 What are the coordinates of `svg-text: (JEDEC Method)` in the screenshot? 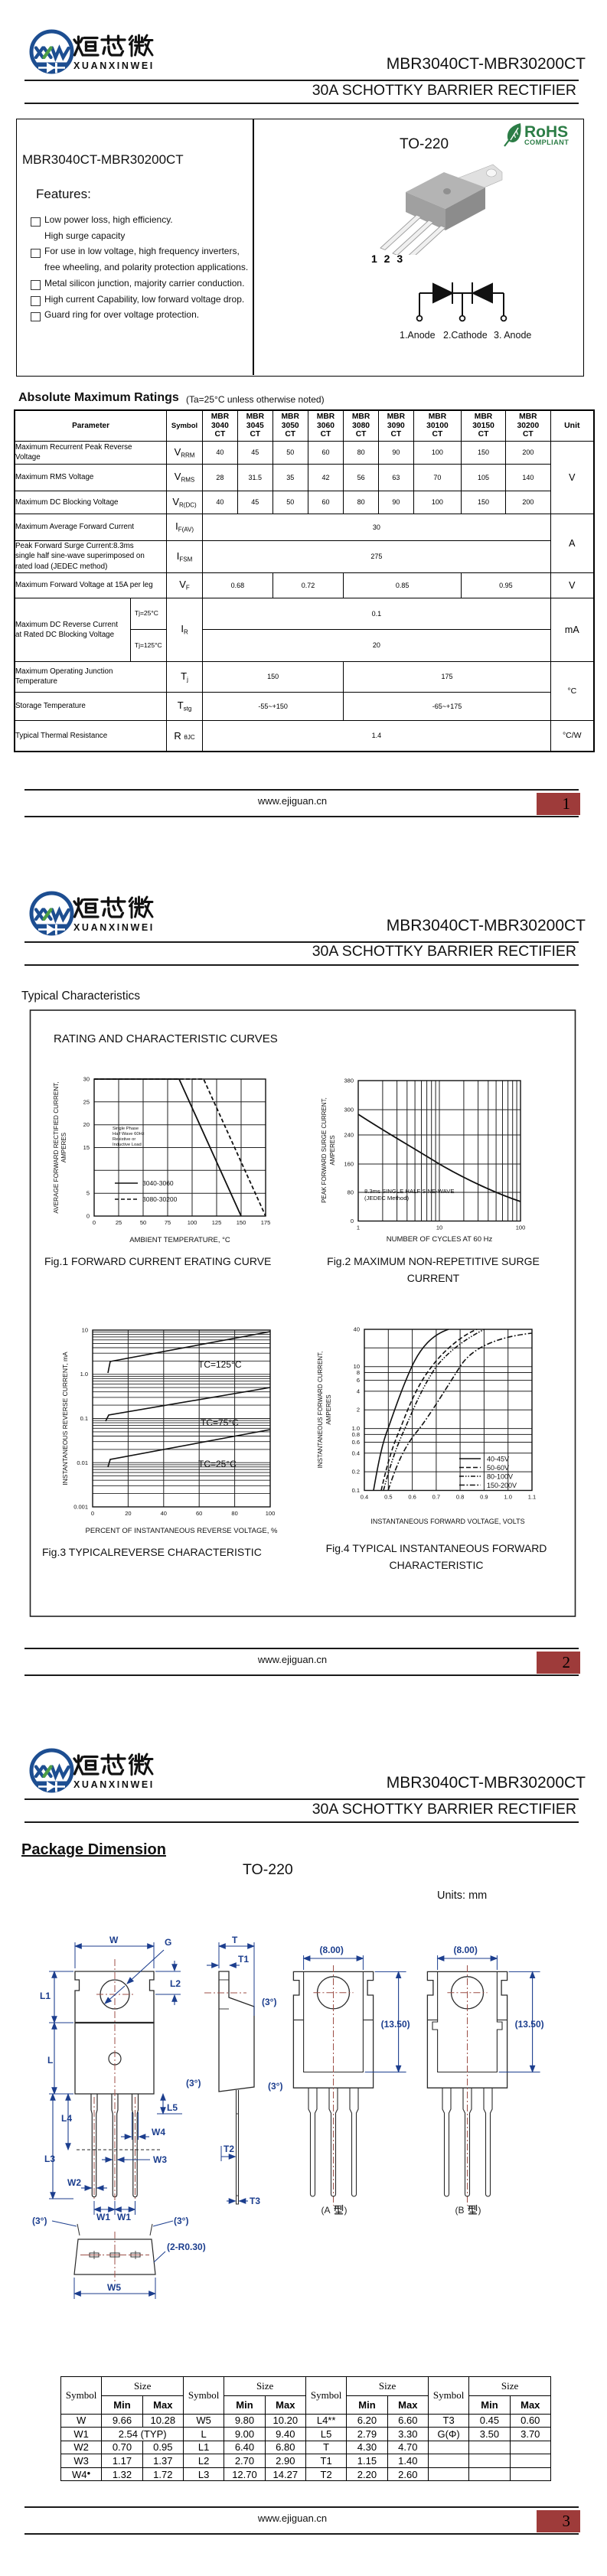 It's located at (387, 1198).